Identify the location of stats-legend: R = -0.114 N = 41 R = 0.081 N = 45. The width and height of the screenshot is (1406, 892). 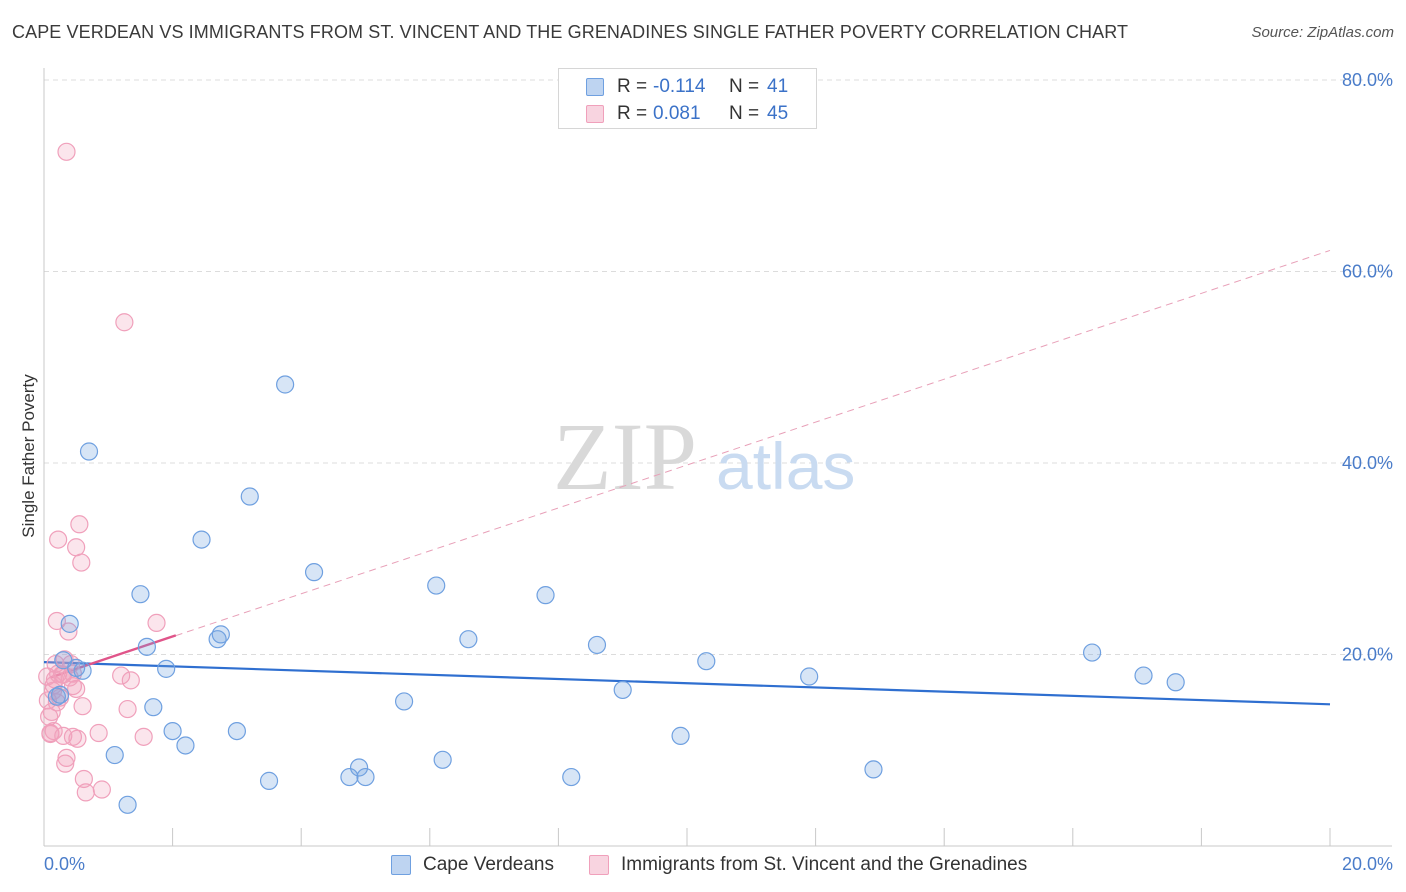
(687, 98).